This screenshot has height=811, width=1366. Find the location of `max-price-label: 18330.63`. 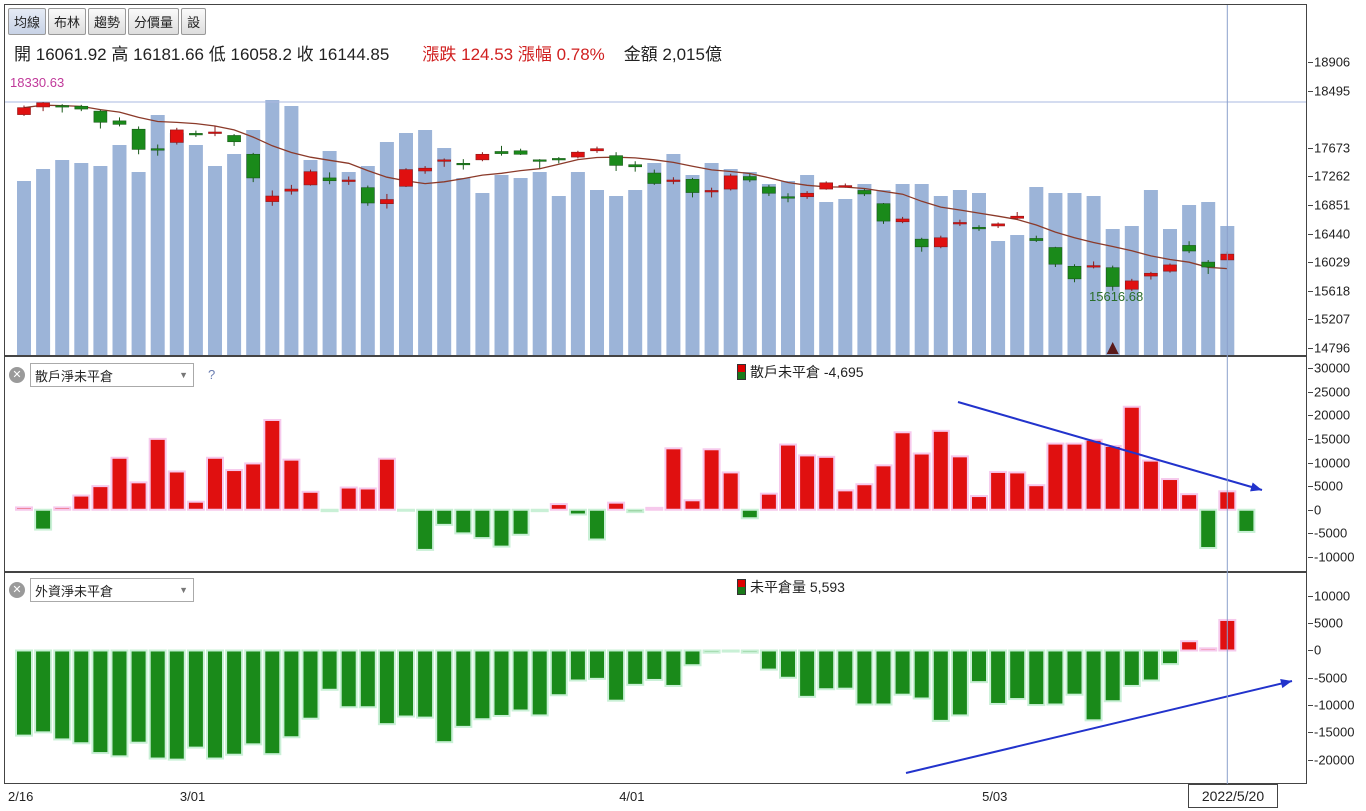

max-price-label: 18330.63 is located at coordinates (37, 82).